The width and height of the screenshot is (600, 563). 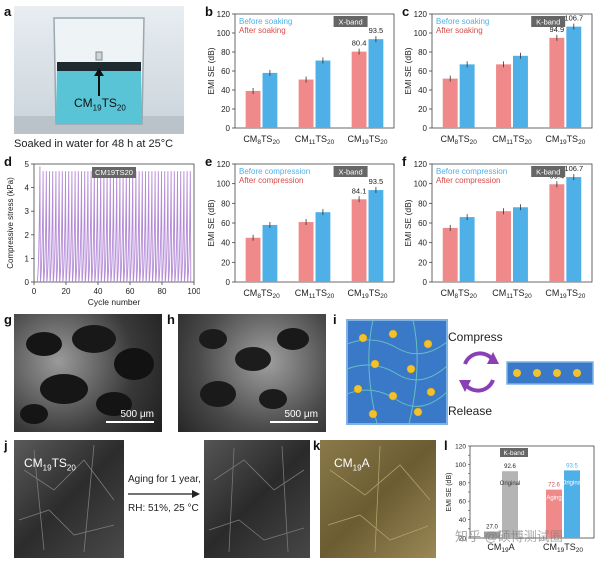 What do you see at coordinates (557, 29) in the screenshot?
I see `value-label-after: 94.9` at bounding box center [557, 29].